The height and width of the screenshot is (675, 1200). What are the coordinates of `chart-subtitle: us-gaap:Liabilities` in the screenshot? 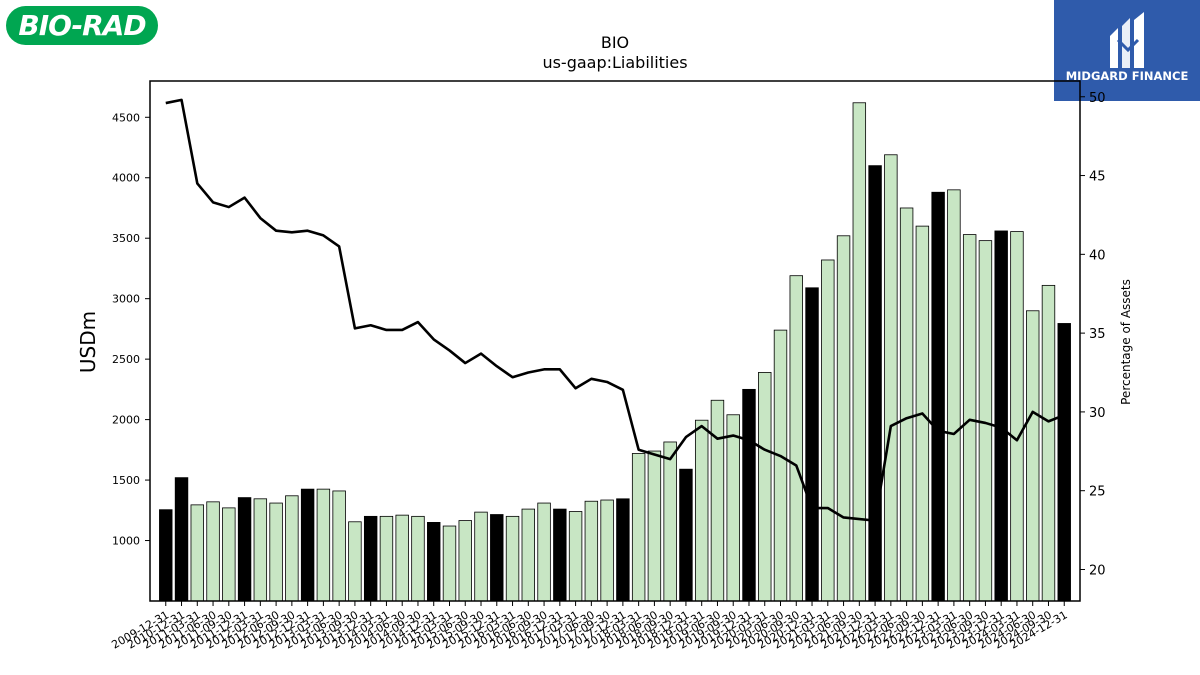 It's located at (614, 62).